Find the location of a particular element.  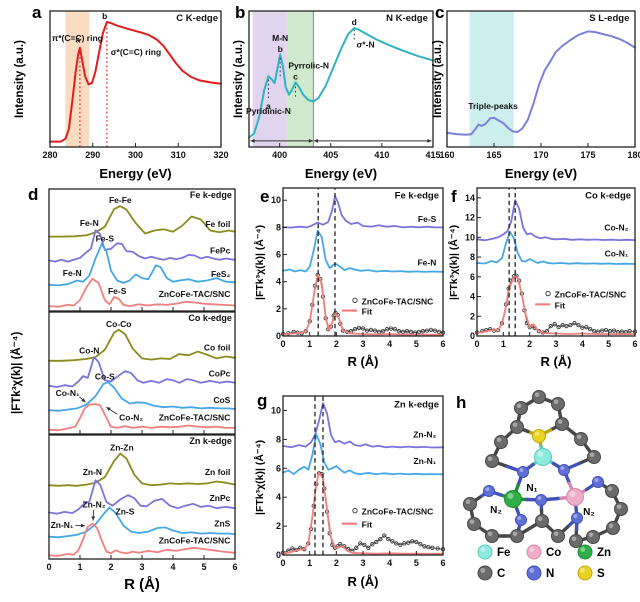

svg-text: 170 is located at coordinates (540, 155).